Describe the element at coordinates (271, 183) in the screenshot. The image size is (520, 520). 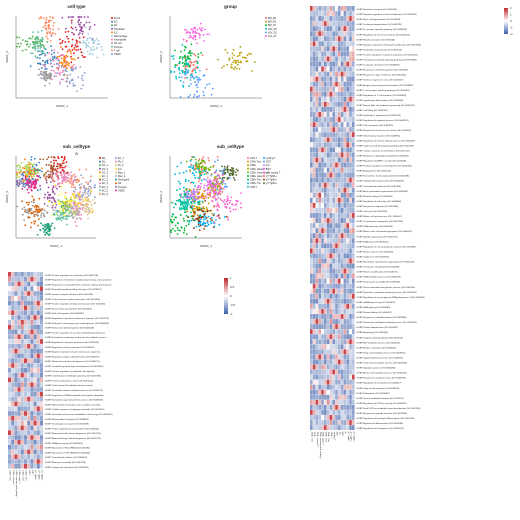
I see `legend-label: pT Tgfb4+` at that location.